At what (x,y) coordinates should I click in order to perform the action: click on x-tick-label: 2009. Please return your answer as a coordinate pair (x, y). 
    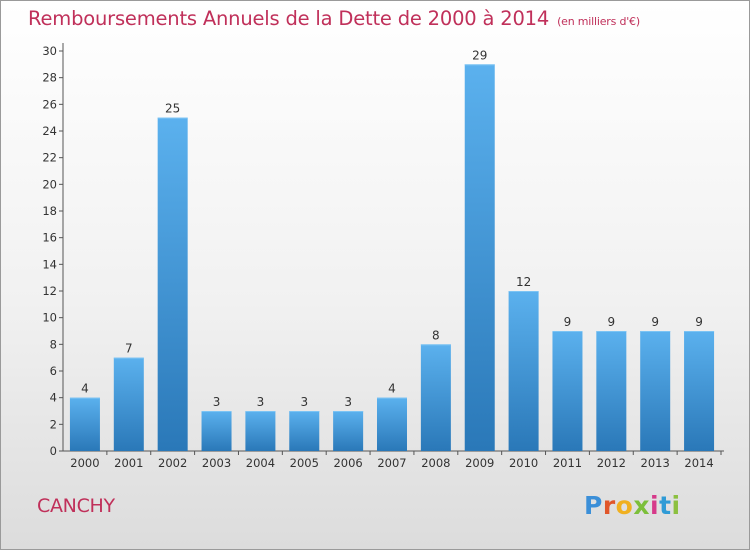
    Looking at the image, I should click on (479, 463).